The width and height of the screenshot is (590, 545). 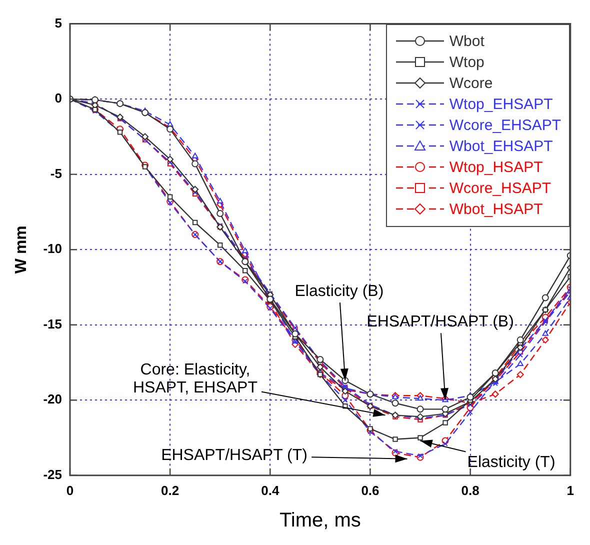 What do you see at coordinates (471, 84) in the screenshot?
I see `legend-label: Wcore` at bounding box center [471, 84].